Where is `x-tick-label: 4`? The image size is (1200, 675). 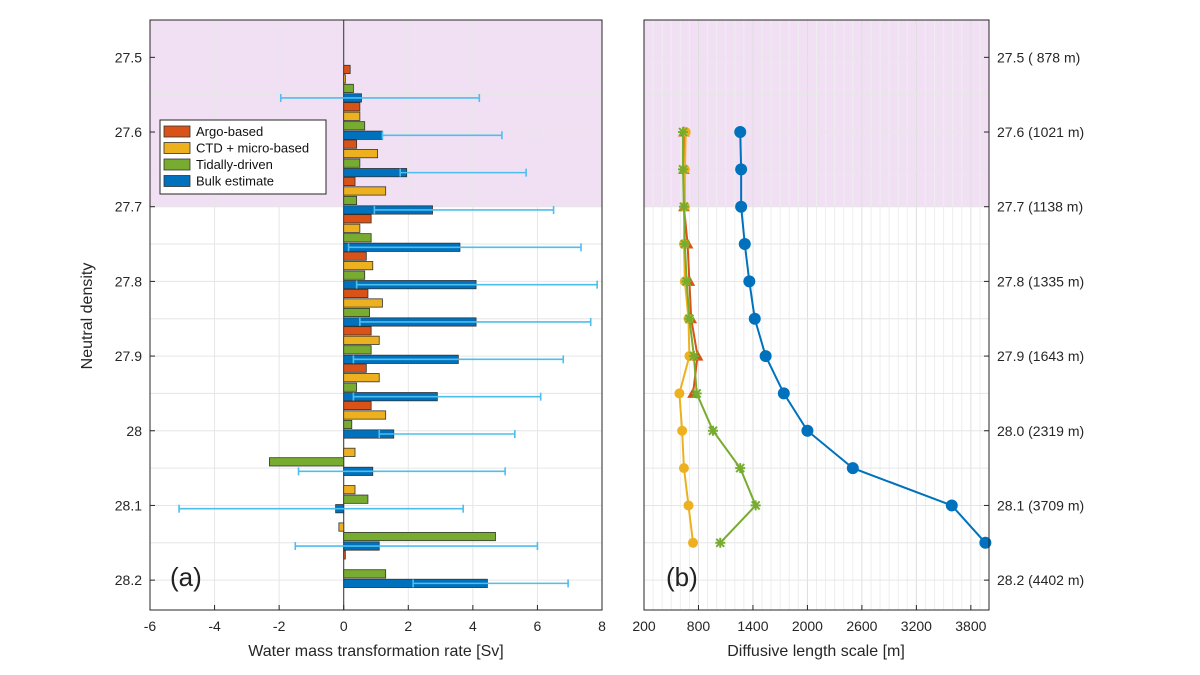 x-tick-label: 4 is located at coordinates (473, 626).